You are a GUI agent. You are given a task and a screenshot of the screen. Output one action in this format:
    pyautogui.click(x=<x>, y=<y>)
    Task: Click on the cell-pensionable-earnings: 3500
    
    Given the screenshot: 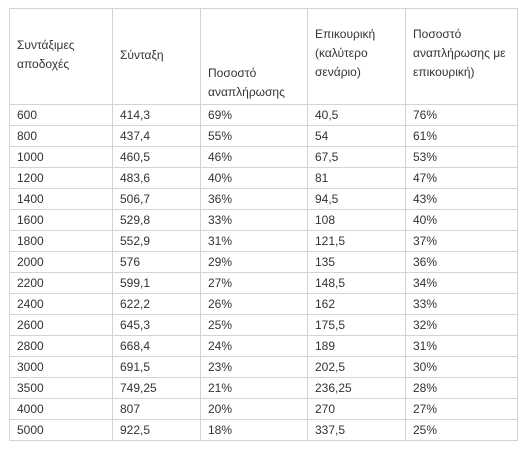 What is the action you would take?
    pyautogui.click(x=61, y=388)
    